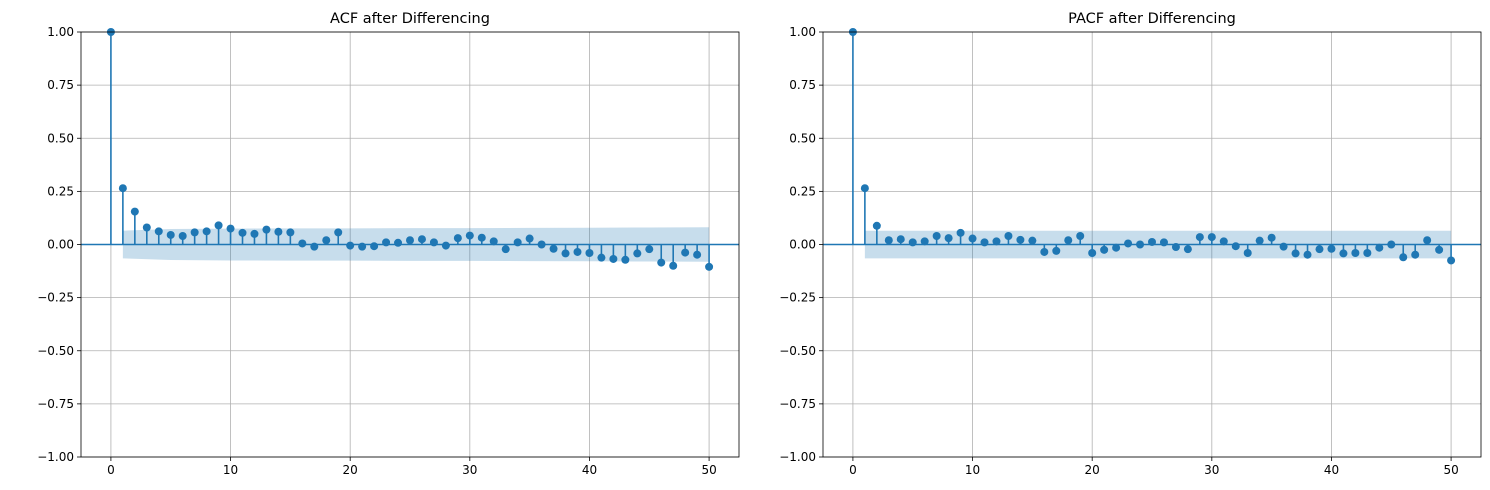 This screenshot has width=1490, height=490. I want to click on acf-ytick-label-0.5: 0.50, so click(60, 138).